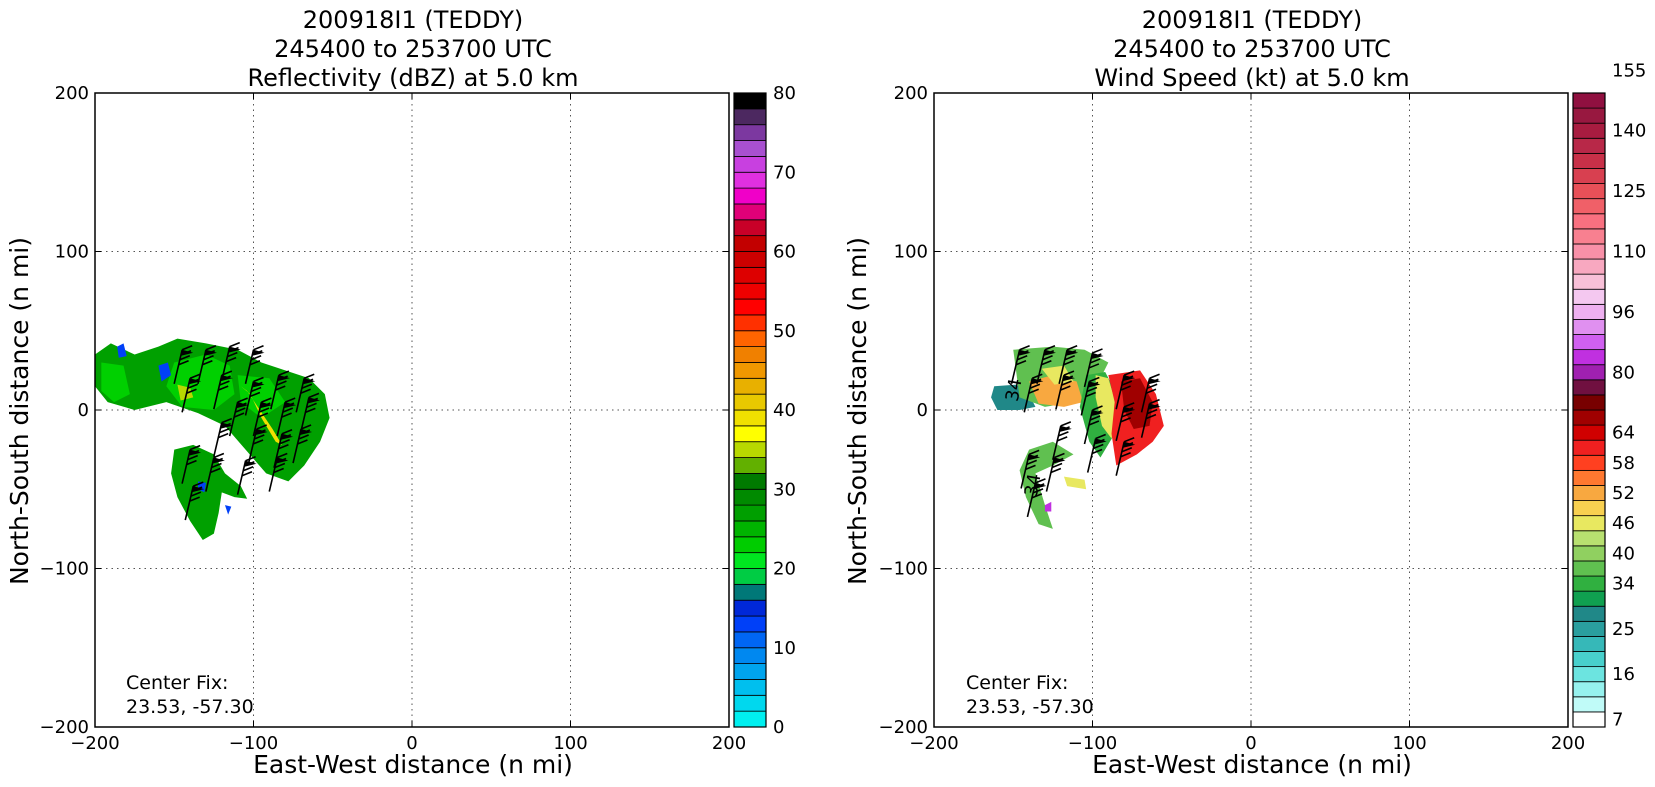 The height and width of the screenshot is (787, 1655). Describe the element at coordinates (64, 569) in the screenshot. I see `y-tick-label: −100` at that location.